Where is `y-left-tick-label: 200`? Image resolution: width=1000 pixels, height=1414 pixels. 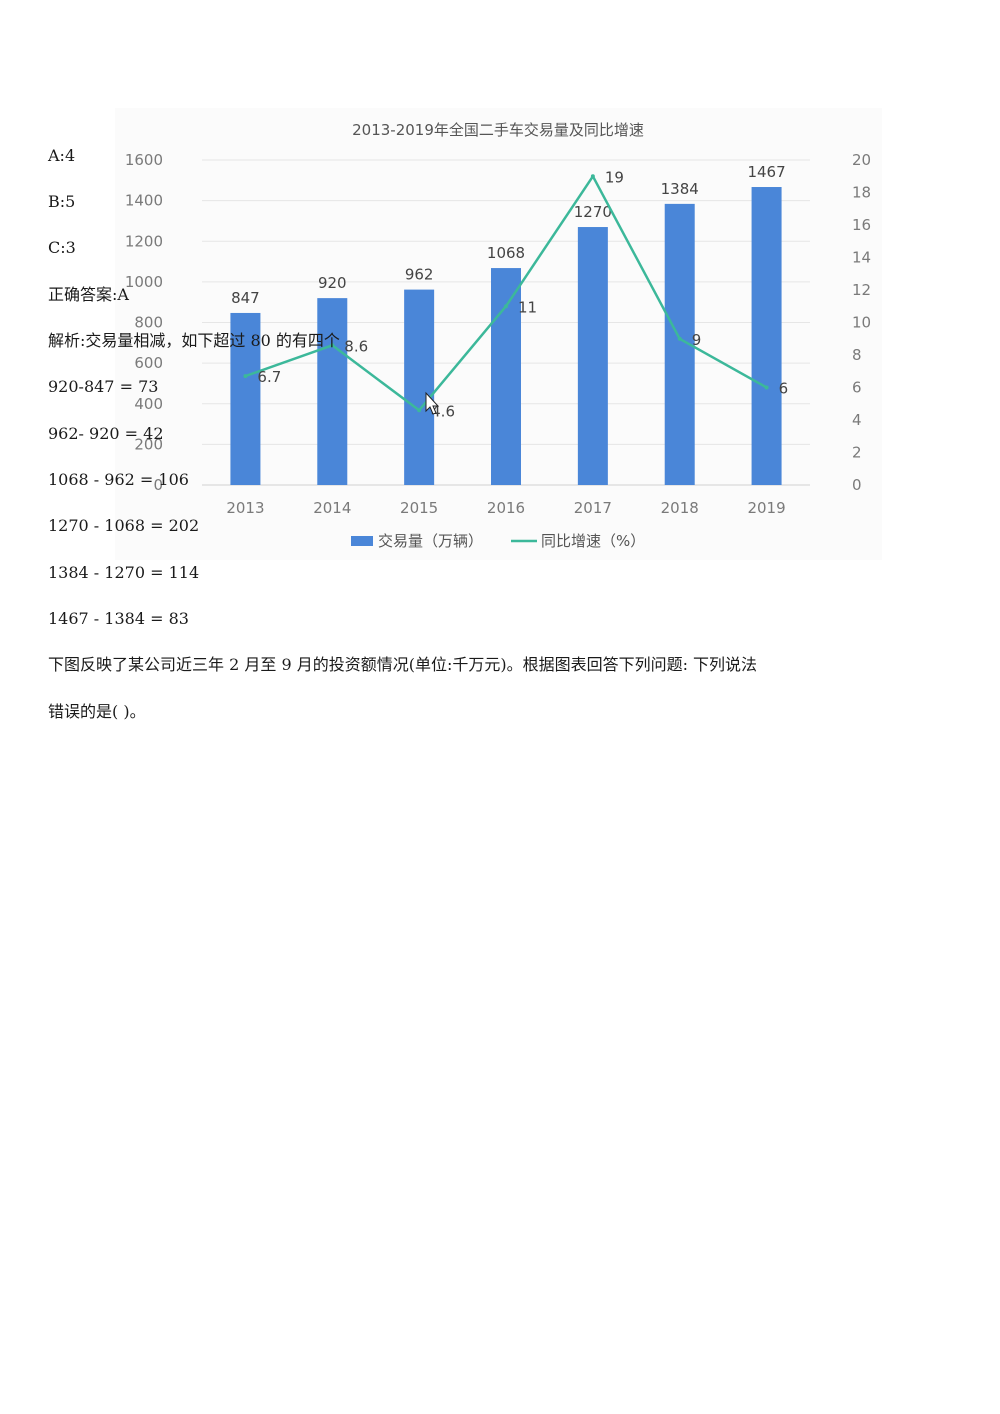 y-left-tick-label: 200 is located at coordinates (148, 444).